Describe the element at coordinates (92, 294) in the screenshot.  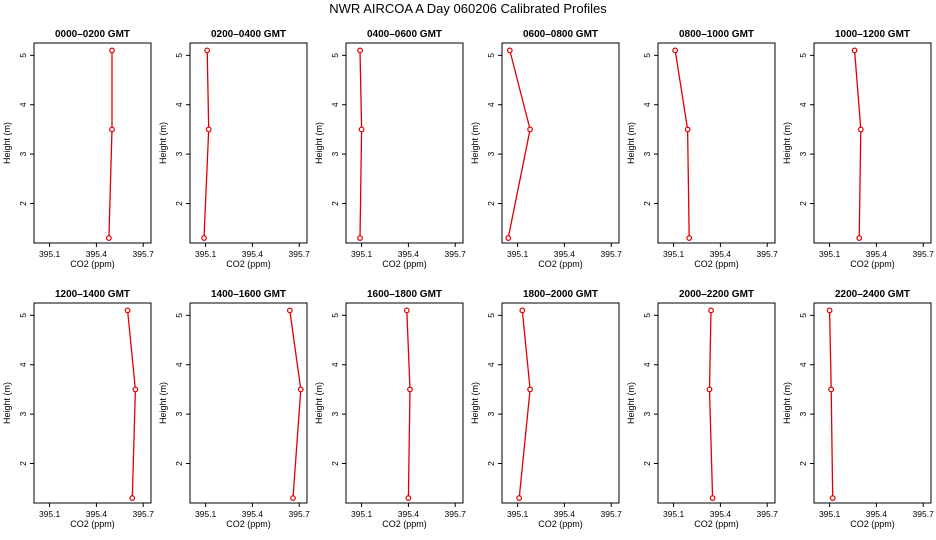
I see `panel-title: 1200–1400 GMT` at that location.